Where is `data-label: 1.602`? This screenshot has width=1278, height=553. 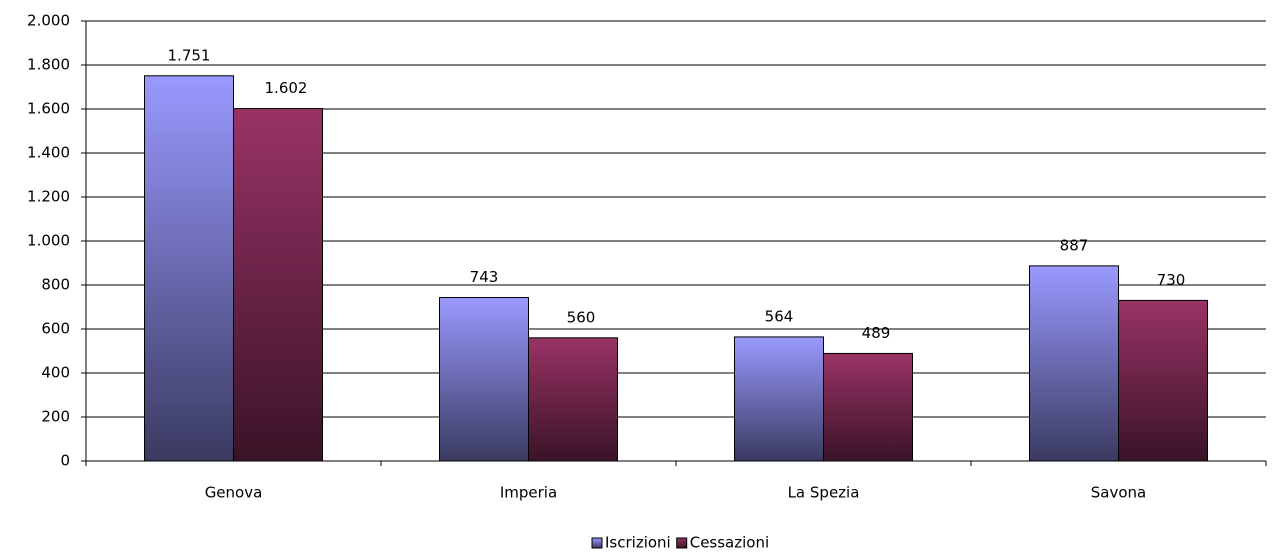 data-label: 1.602 is located at coordinates (286, 88).